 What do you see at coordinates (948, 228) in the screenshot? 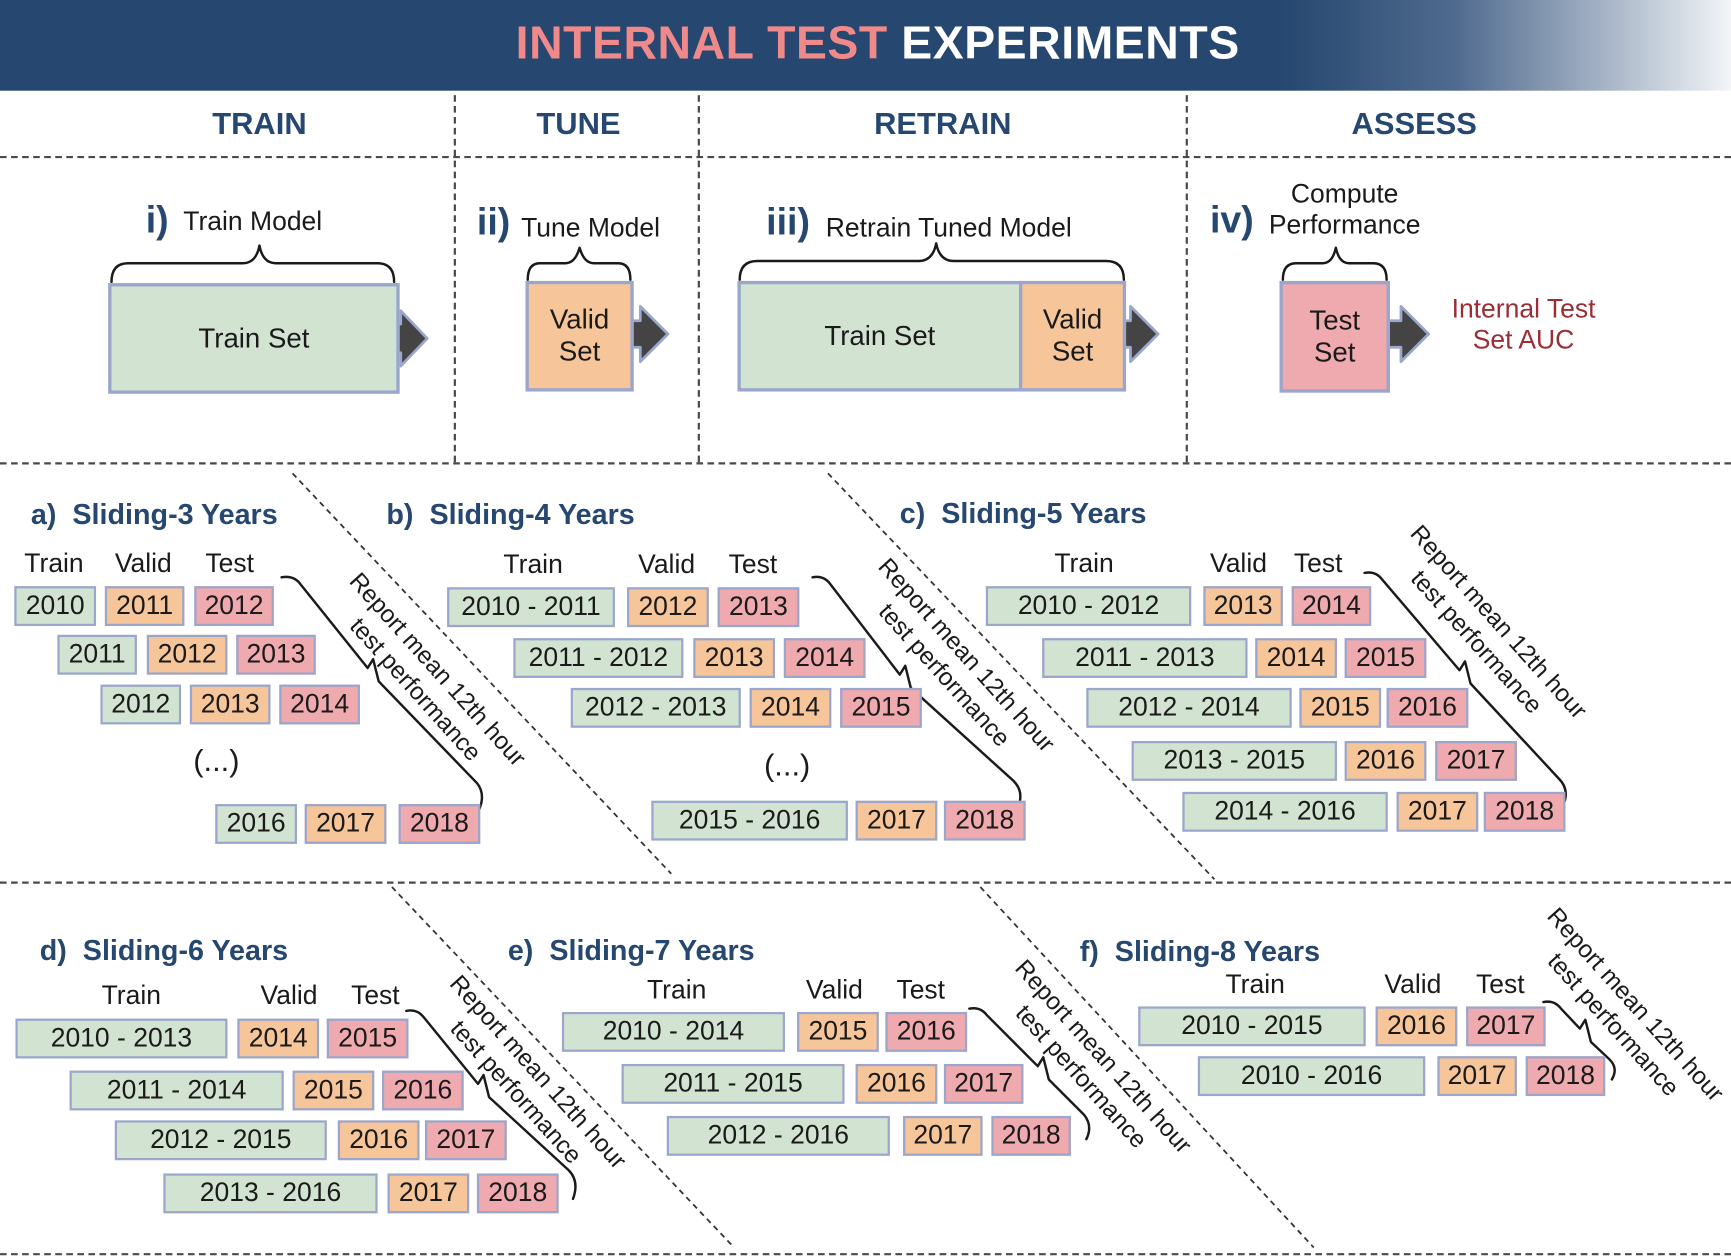
I see `step-label-retrain: Retrain Tuned Model` at bounding box center [948, 228].